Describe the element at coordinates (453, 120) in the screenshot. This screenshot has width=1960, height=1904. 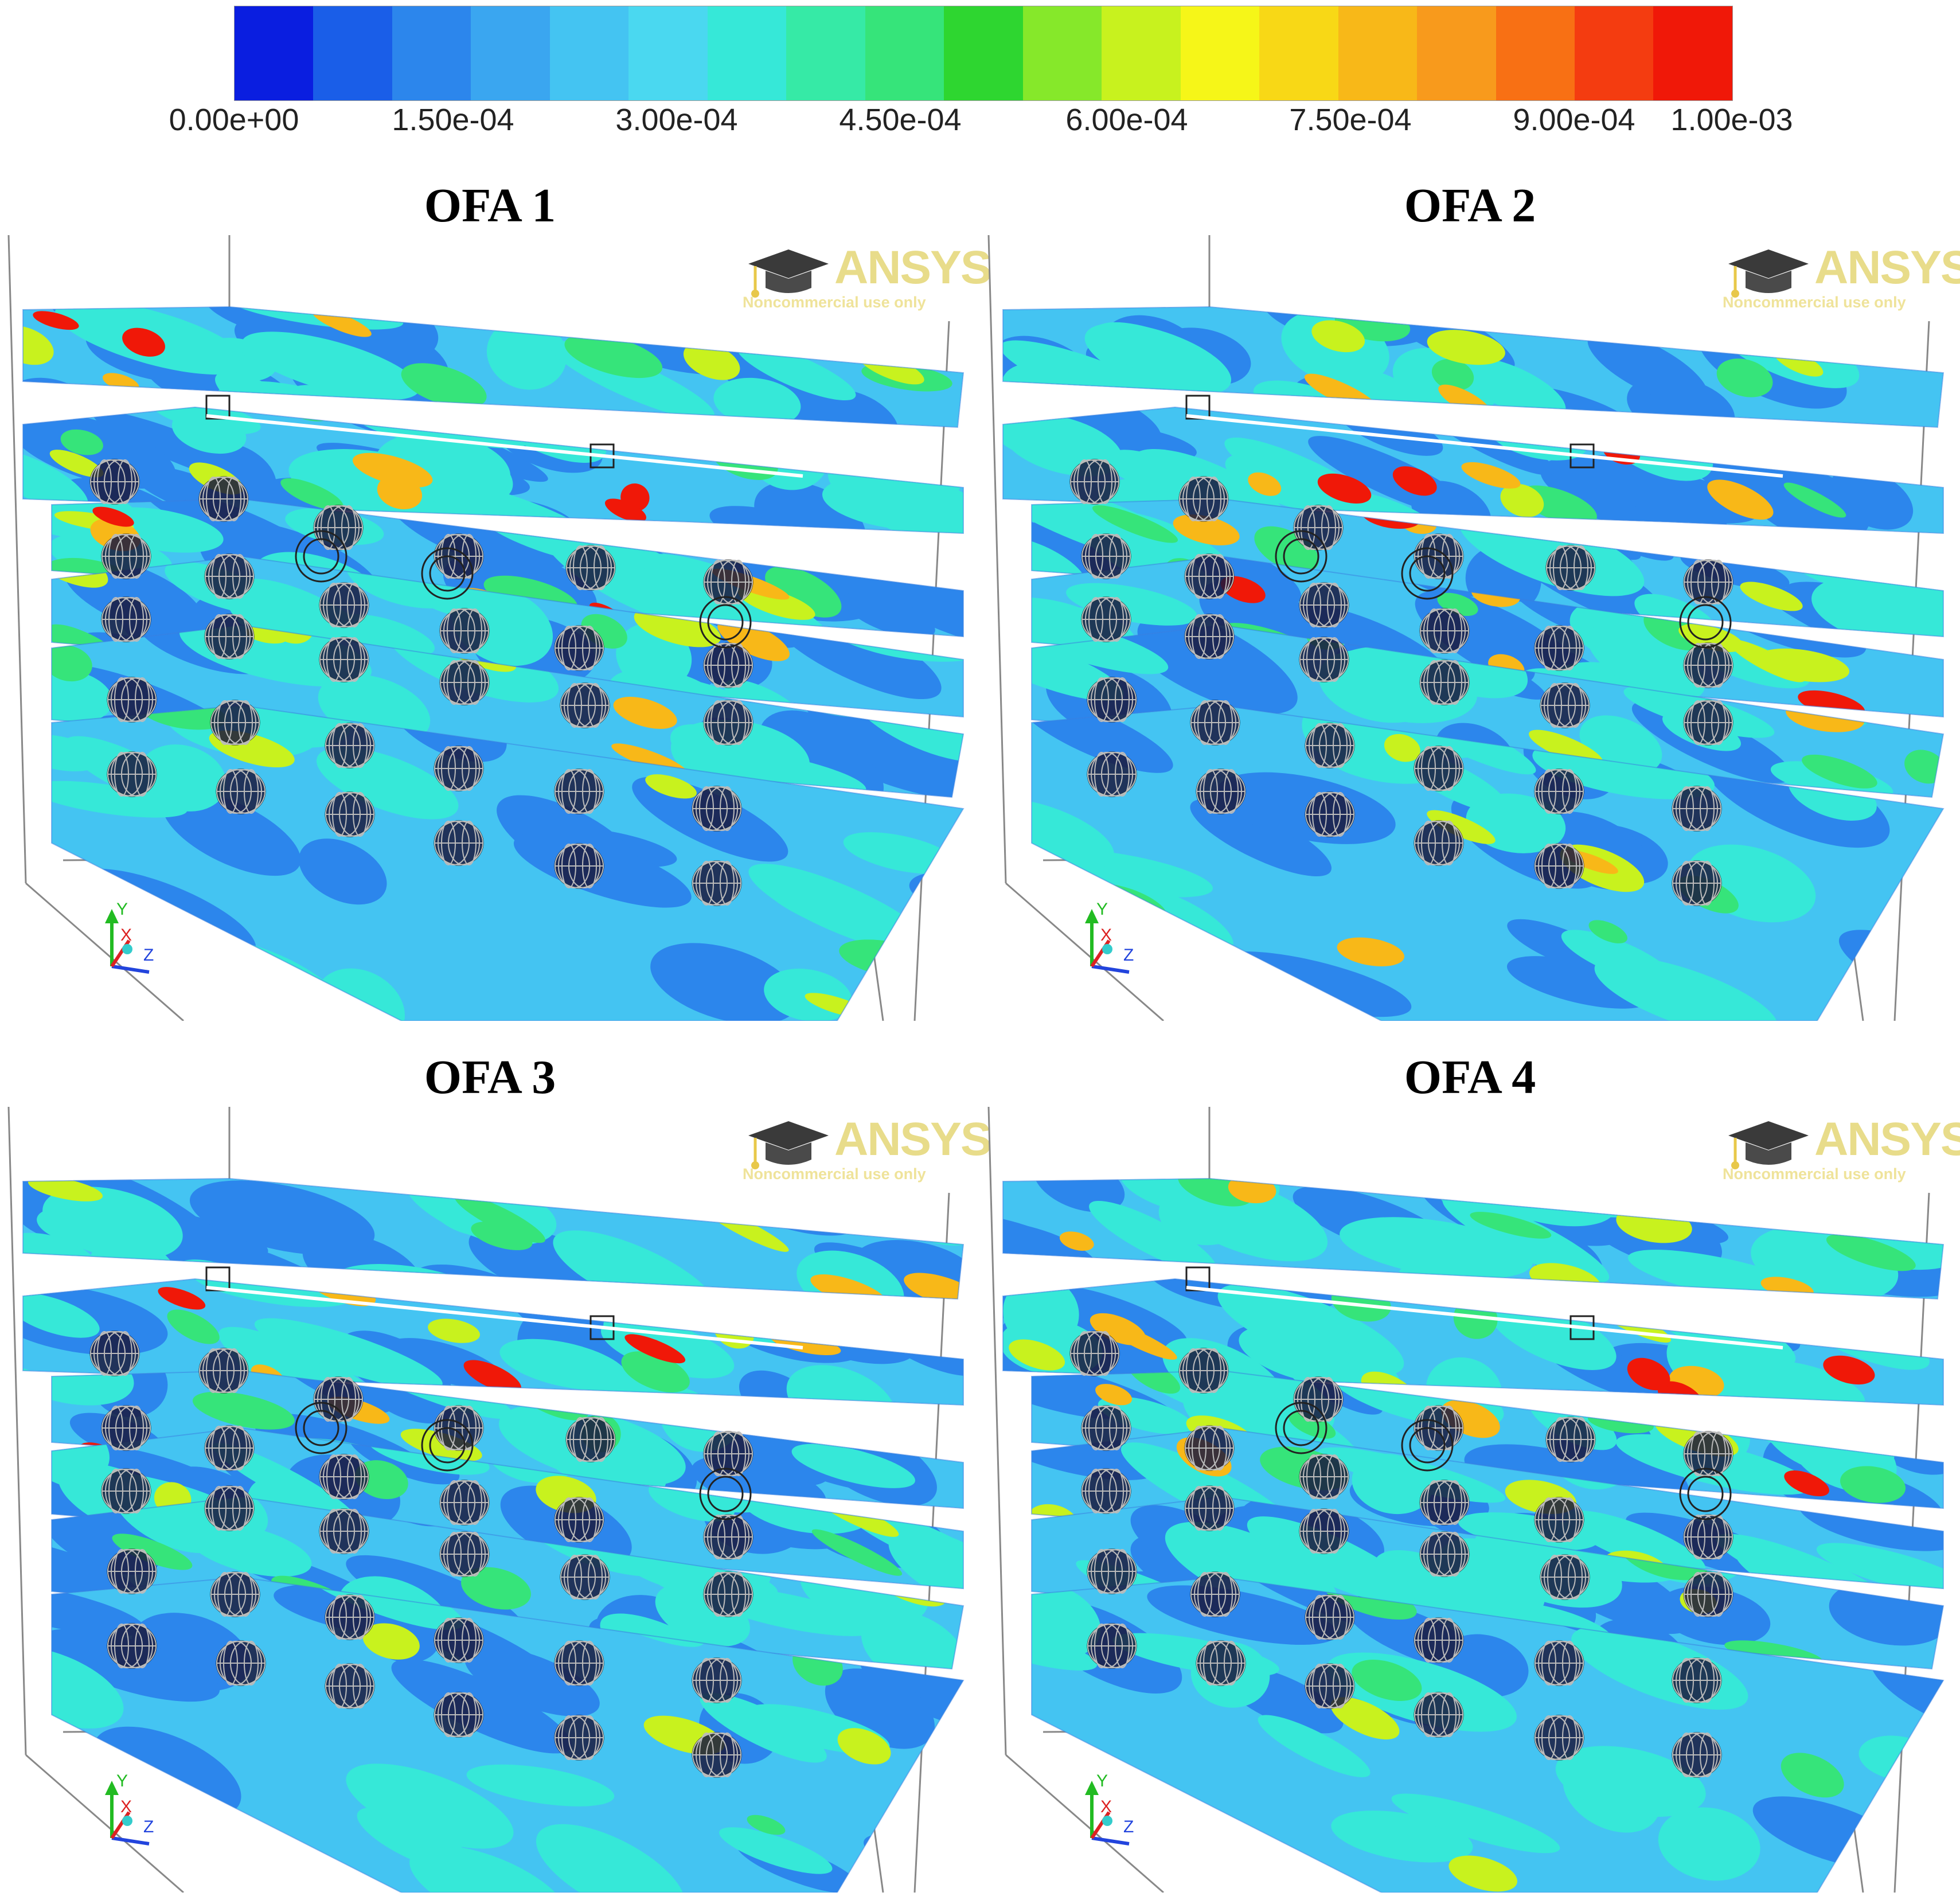
I see `colorbar-tick-label: 1.50e-04` at that location.